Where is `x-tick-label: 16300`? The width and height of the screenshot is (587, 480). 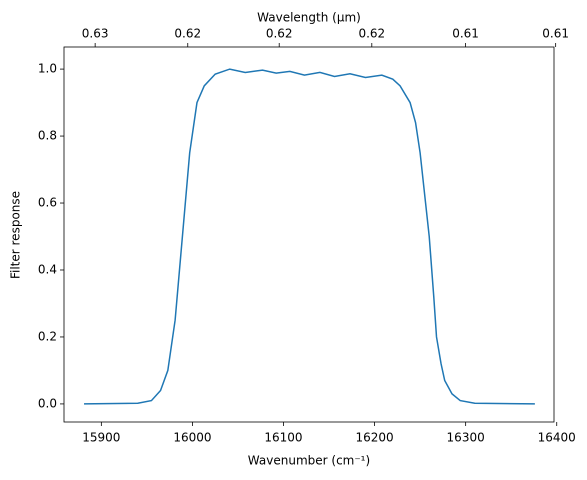
x-tick-label: 16300 is located at coordinates (466, 438).